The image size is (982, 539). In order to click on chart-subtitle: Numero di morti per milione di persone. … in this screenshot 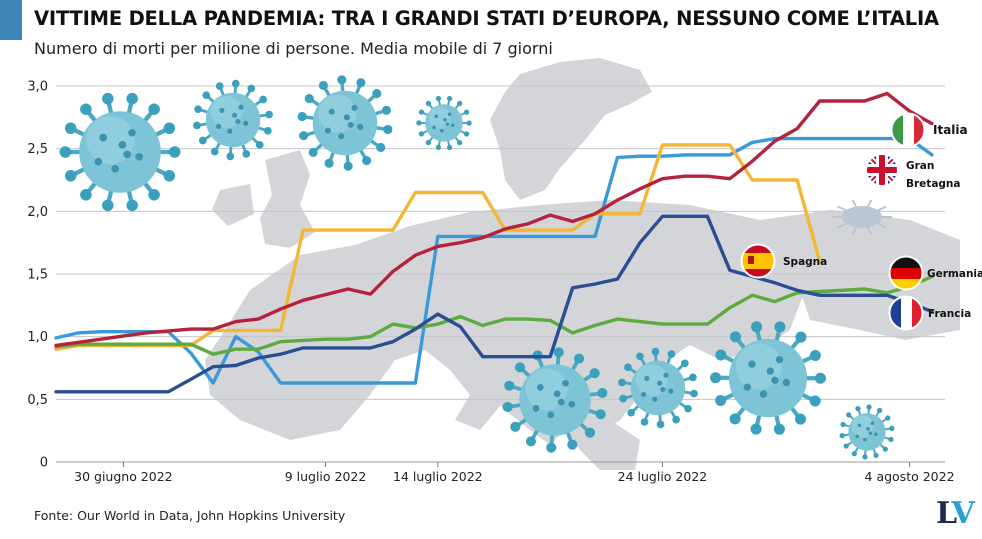, I will do `click(293, 48)`.